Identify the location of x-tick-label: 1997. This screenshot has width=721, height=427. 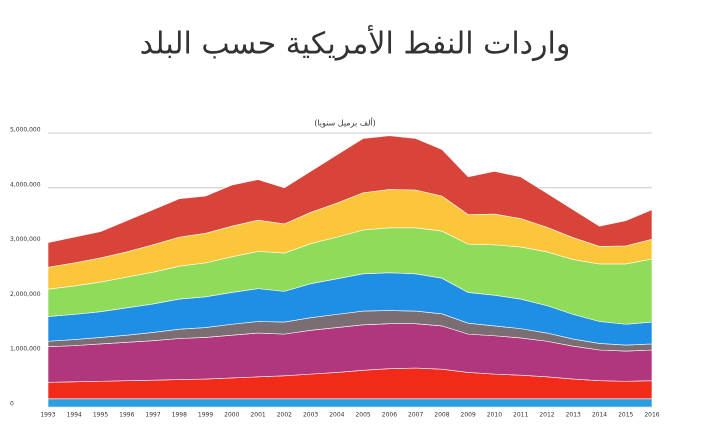
(152, 415).